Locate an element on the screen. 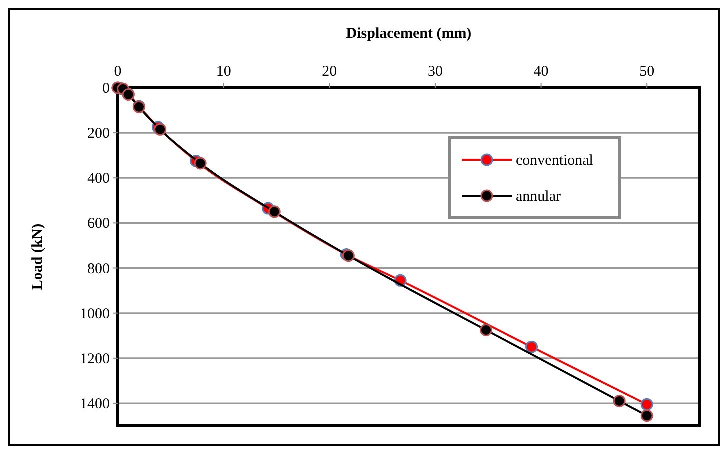 This screenshot has height=454, width=728. x-tick-label: 0 is located at coordinates (118, 72).